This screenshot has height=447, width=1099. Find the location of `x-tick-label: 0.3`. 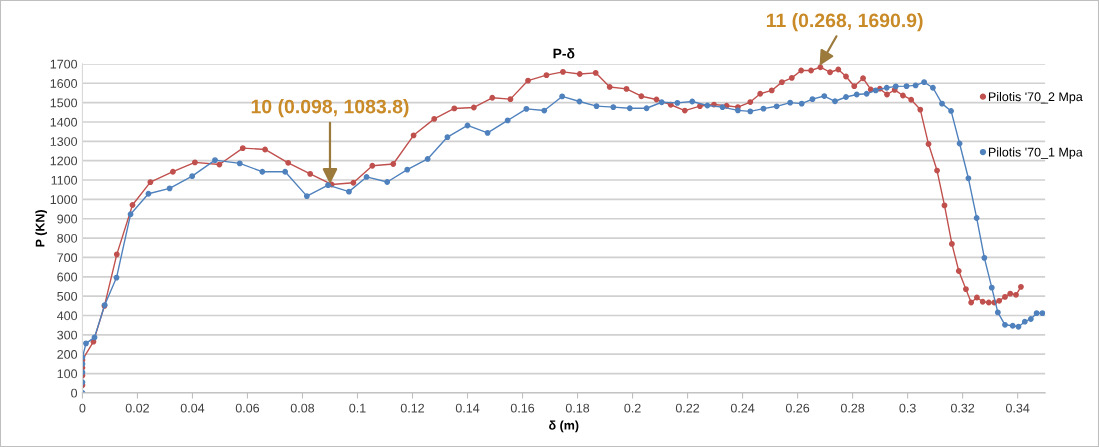

x-tick-label: 0.3 is located at coordinates (907, 408).